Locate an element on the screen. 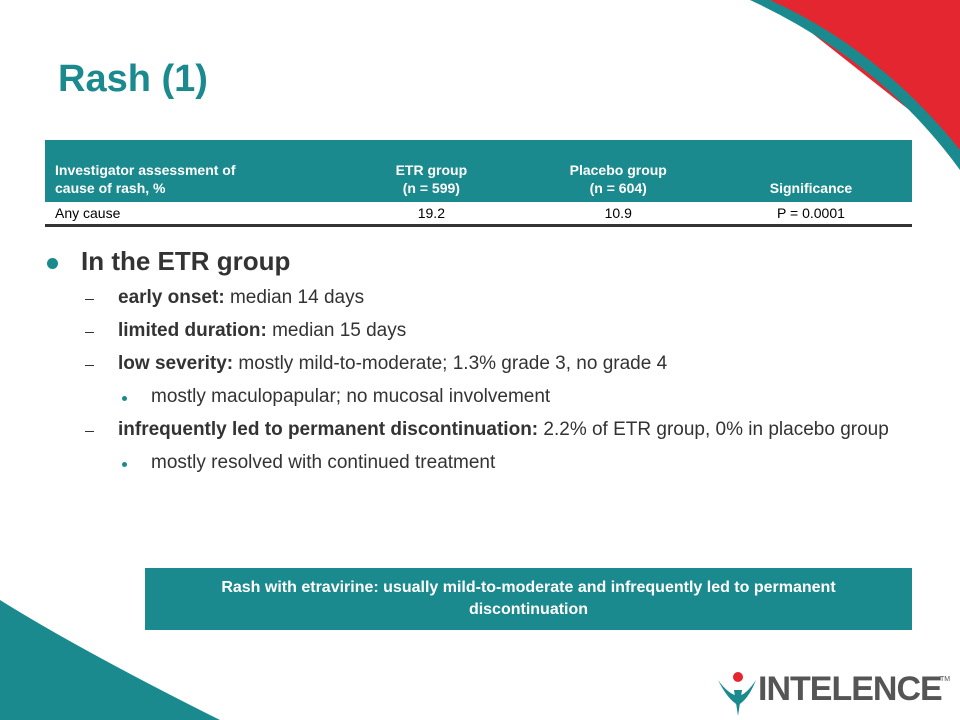  header-line: Placebo group is located at coordinates (618, 170).